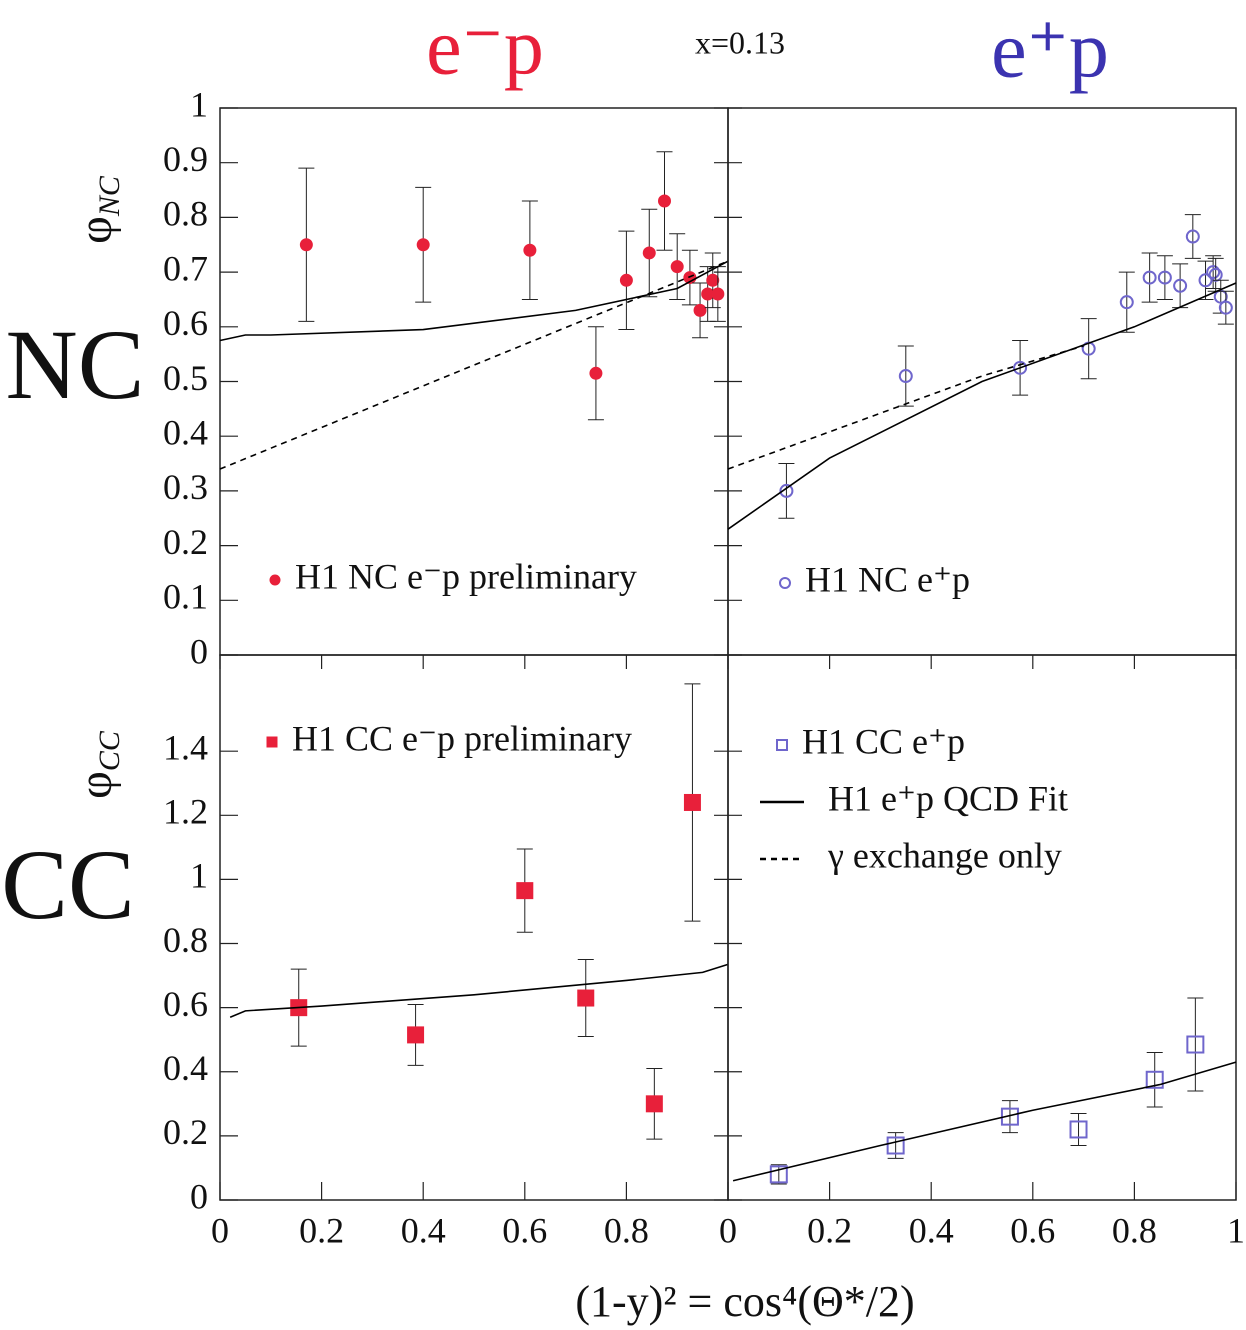 This screenshot has width=1246, height=1330. Describe the element at coordinates (887, 579) in the screenshot. I see `legend-label: H1 NC e⁺p` at that location.